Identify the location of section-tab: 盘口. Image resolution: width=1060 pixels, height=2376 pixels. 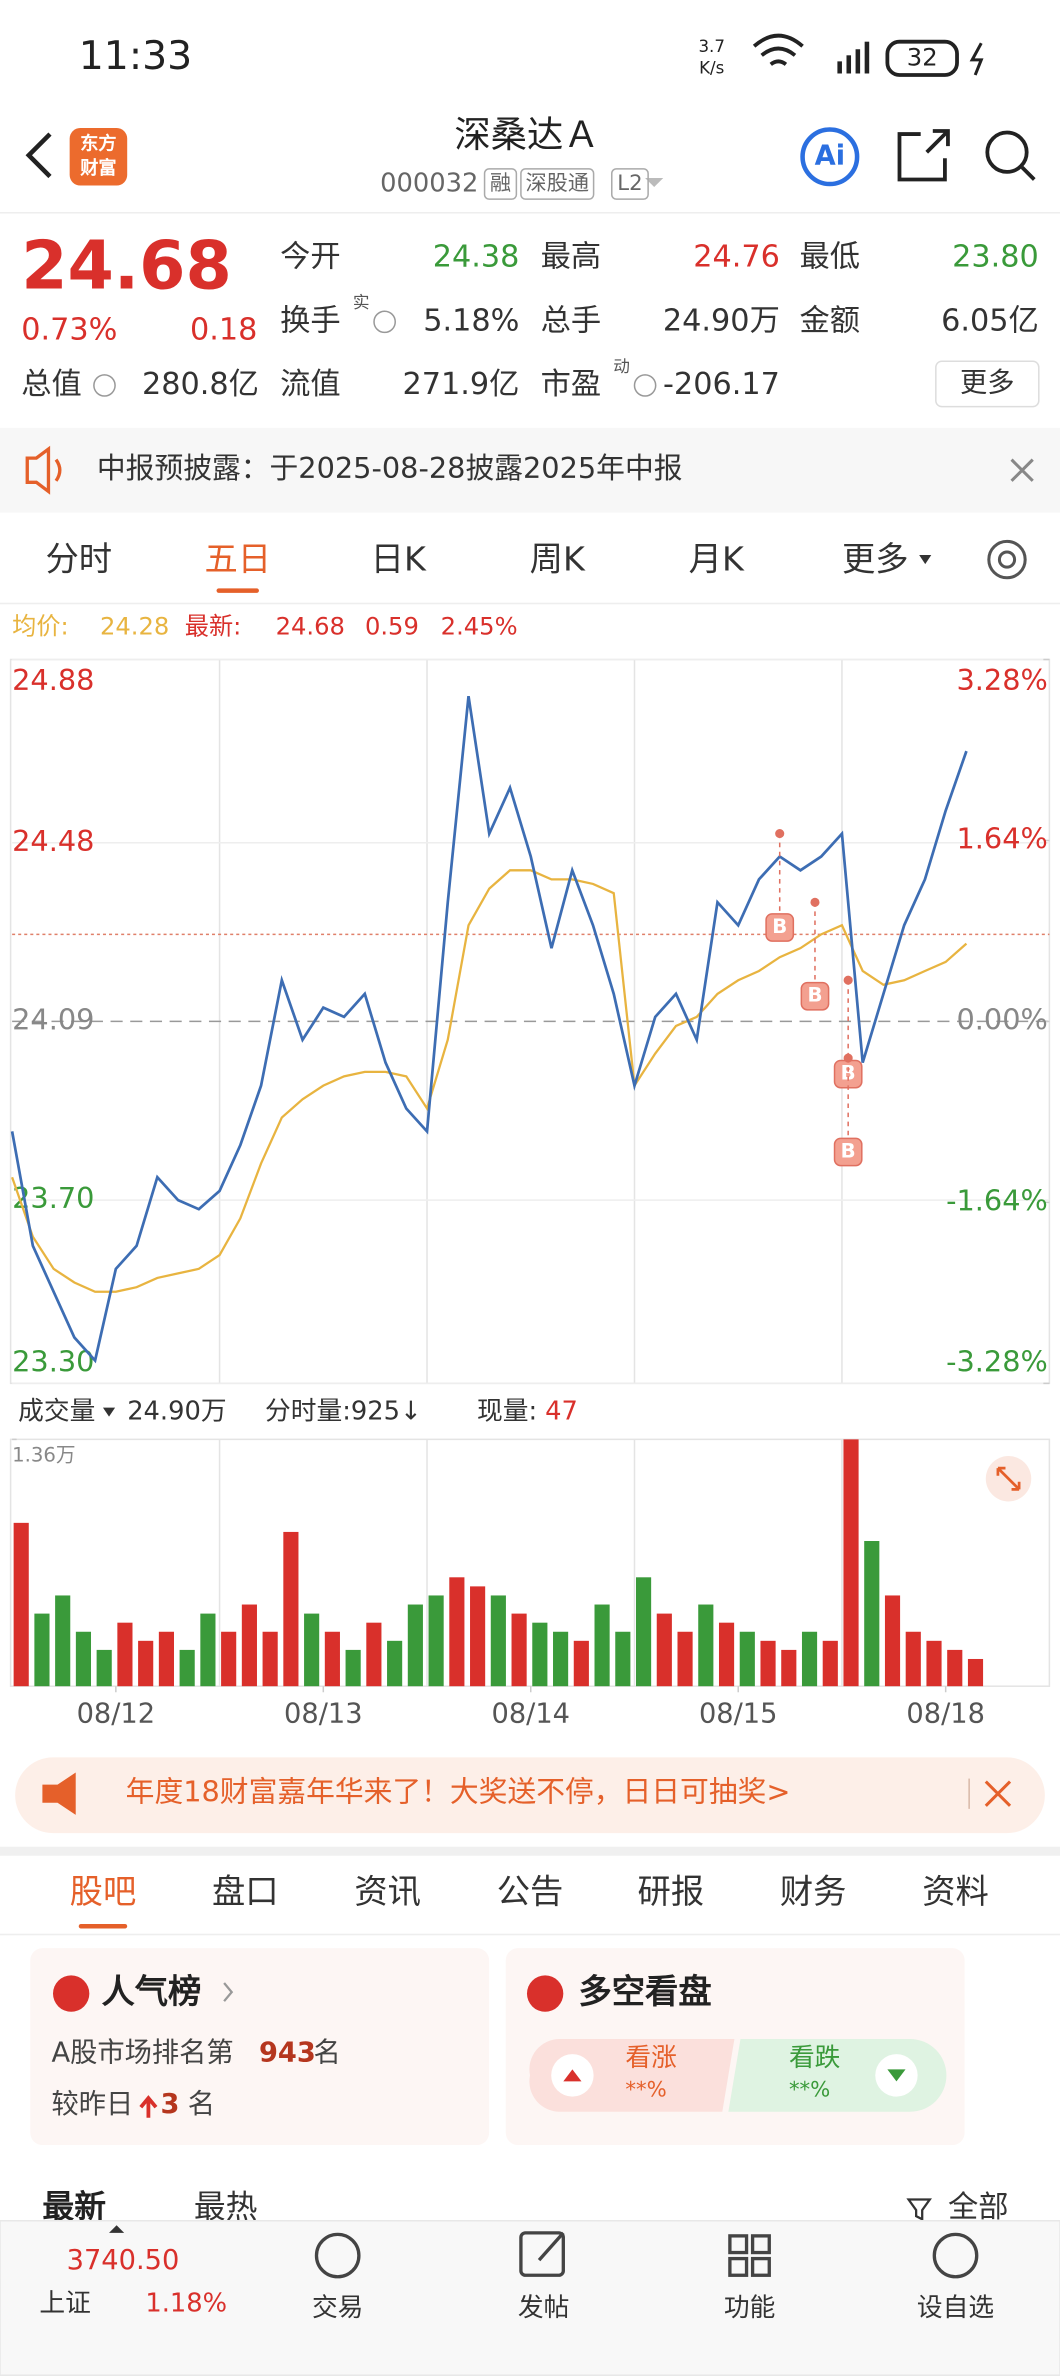
(245, 1891).